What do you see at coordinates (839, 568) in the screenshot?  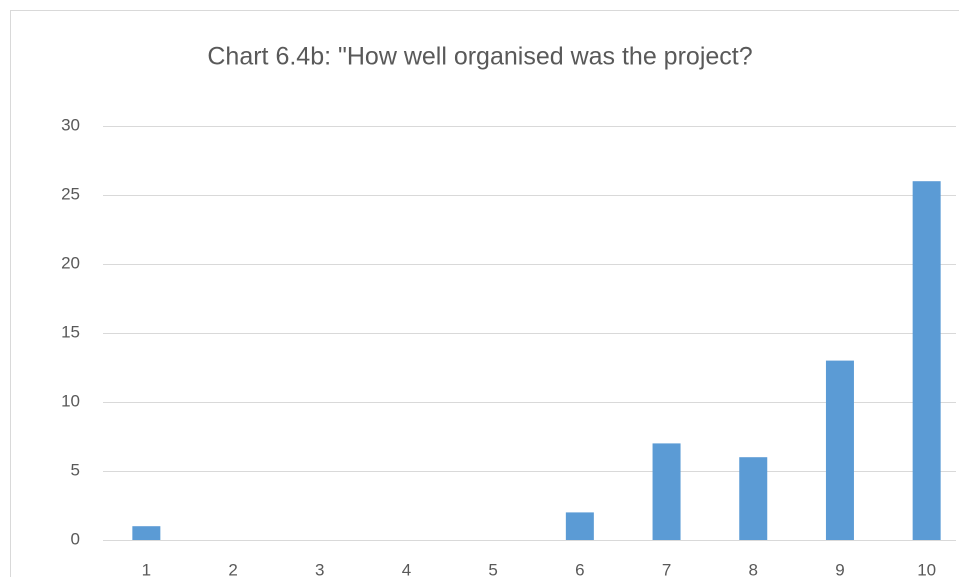 I see `x-tick-label: 9` at bounding box center [839, 568].